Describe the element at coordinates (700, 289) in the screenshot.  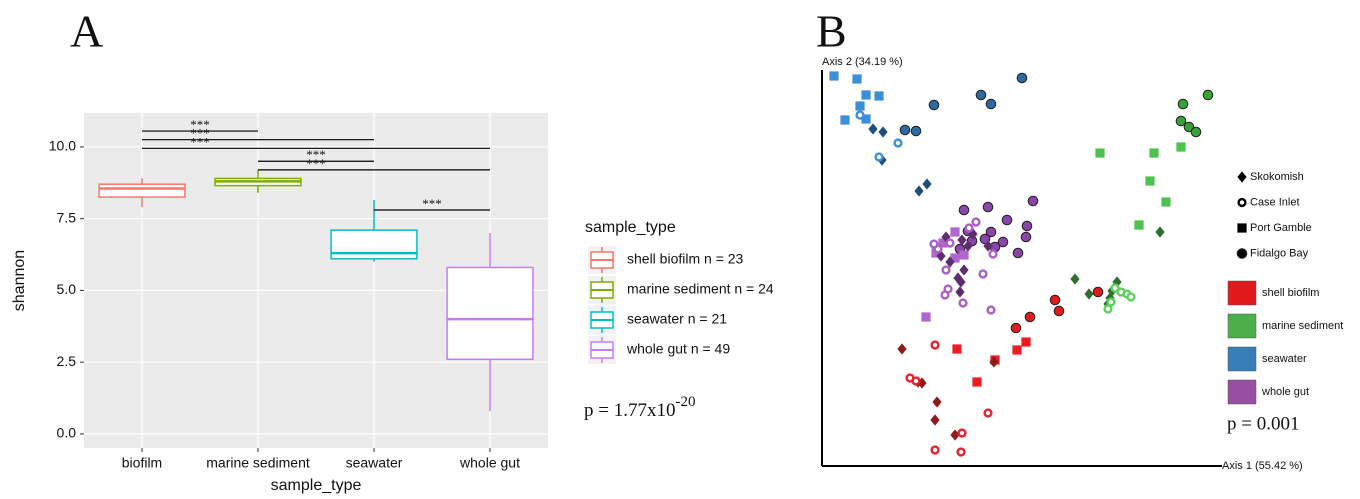
I see `legend-label: marine sediment n = 24` at that location.